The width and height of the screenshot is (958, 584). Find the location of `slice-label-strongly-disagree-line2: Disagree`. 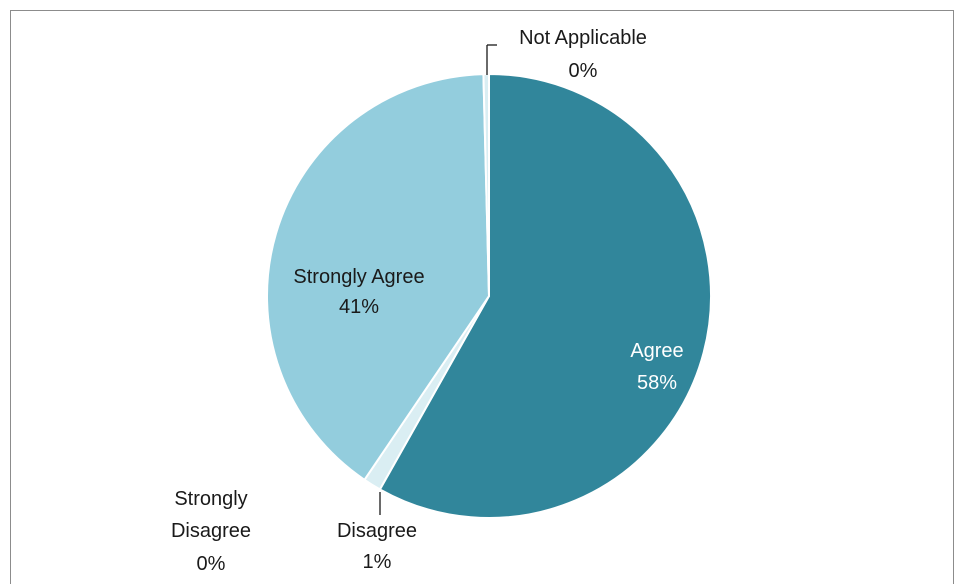

slice-label-strongly-disagree-line2: Disagree is located at coordinates (211, 531).